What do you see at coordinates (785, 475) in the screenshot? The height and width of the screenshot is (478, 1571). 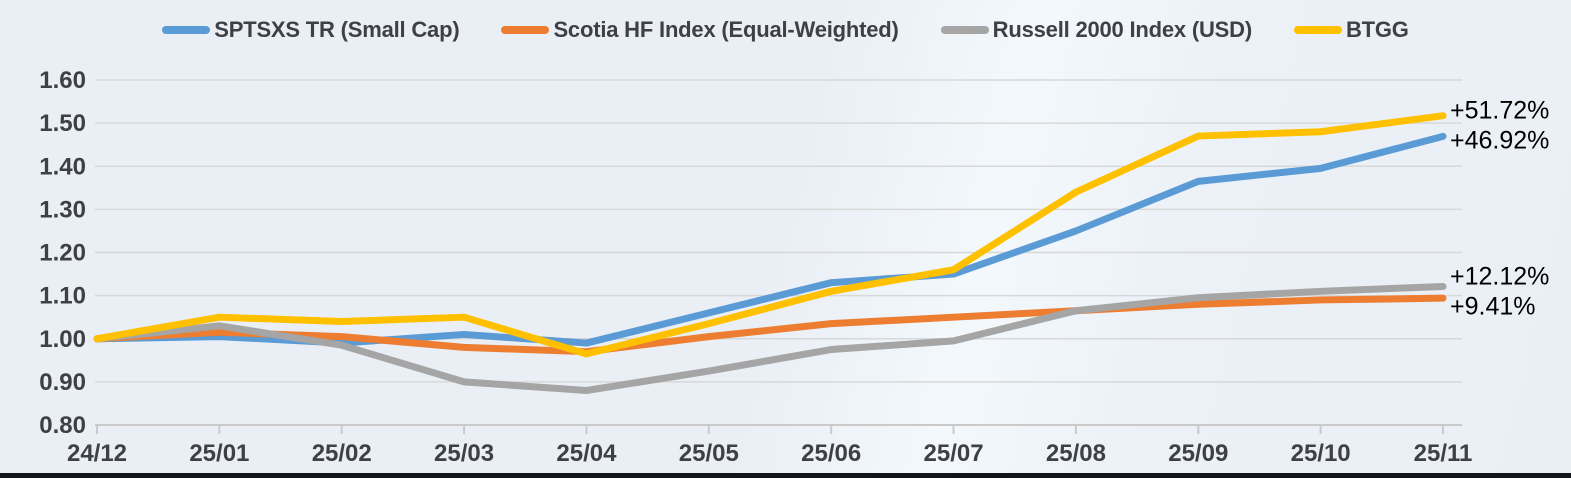 I see `bottom-edge-bar` at bounding box center [785, 475].